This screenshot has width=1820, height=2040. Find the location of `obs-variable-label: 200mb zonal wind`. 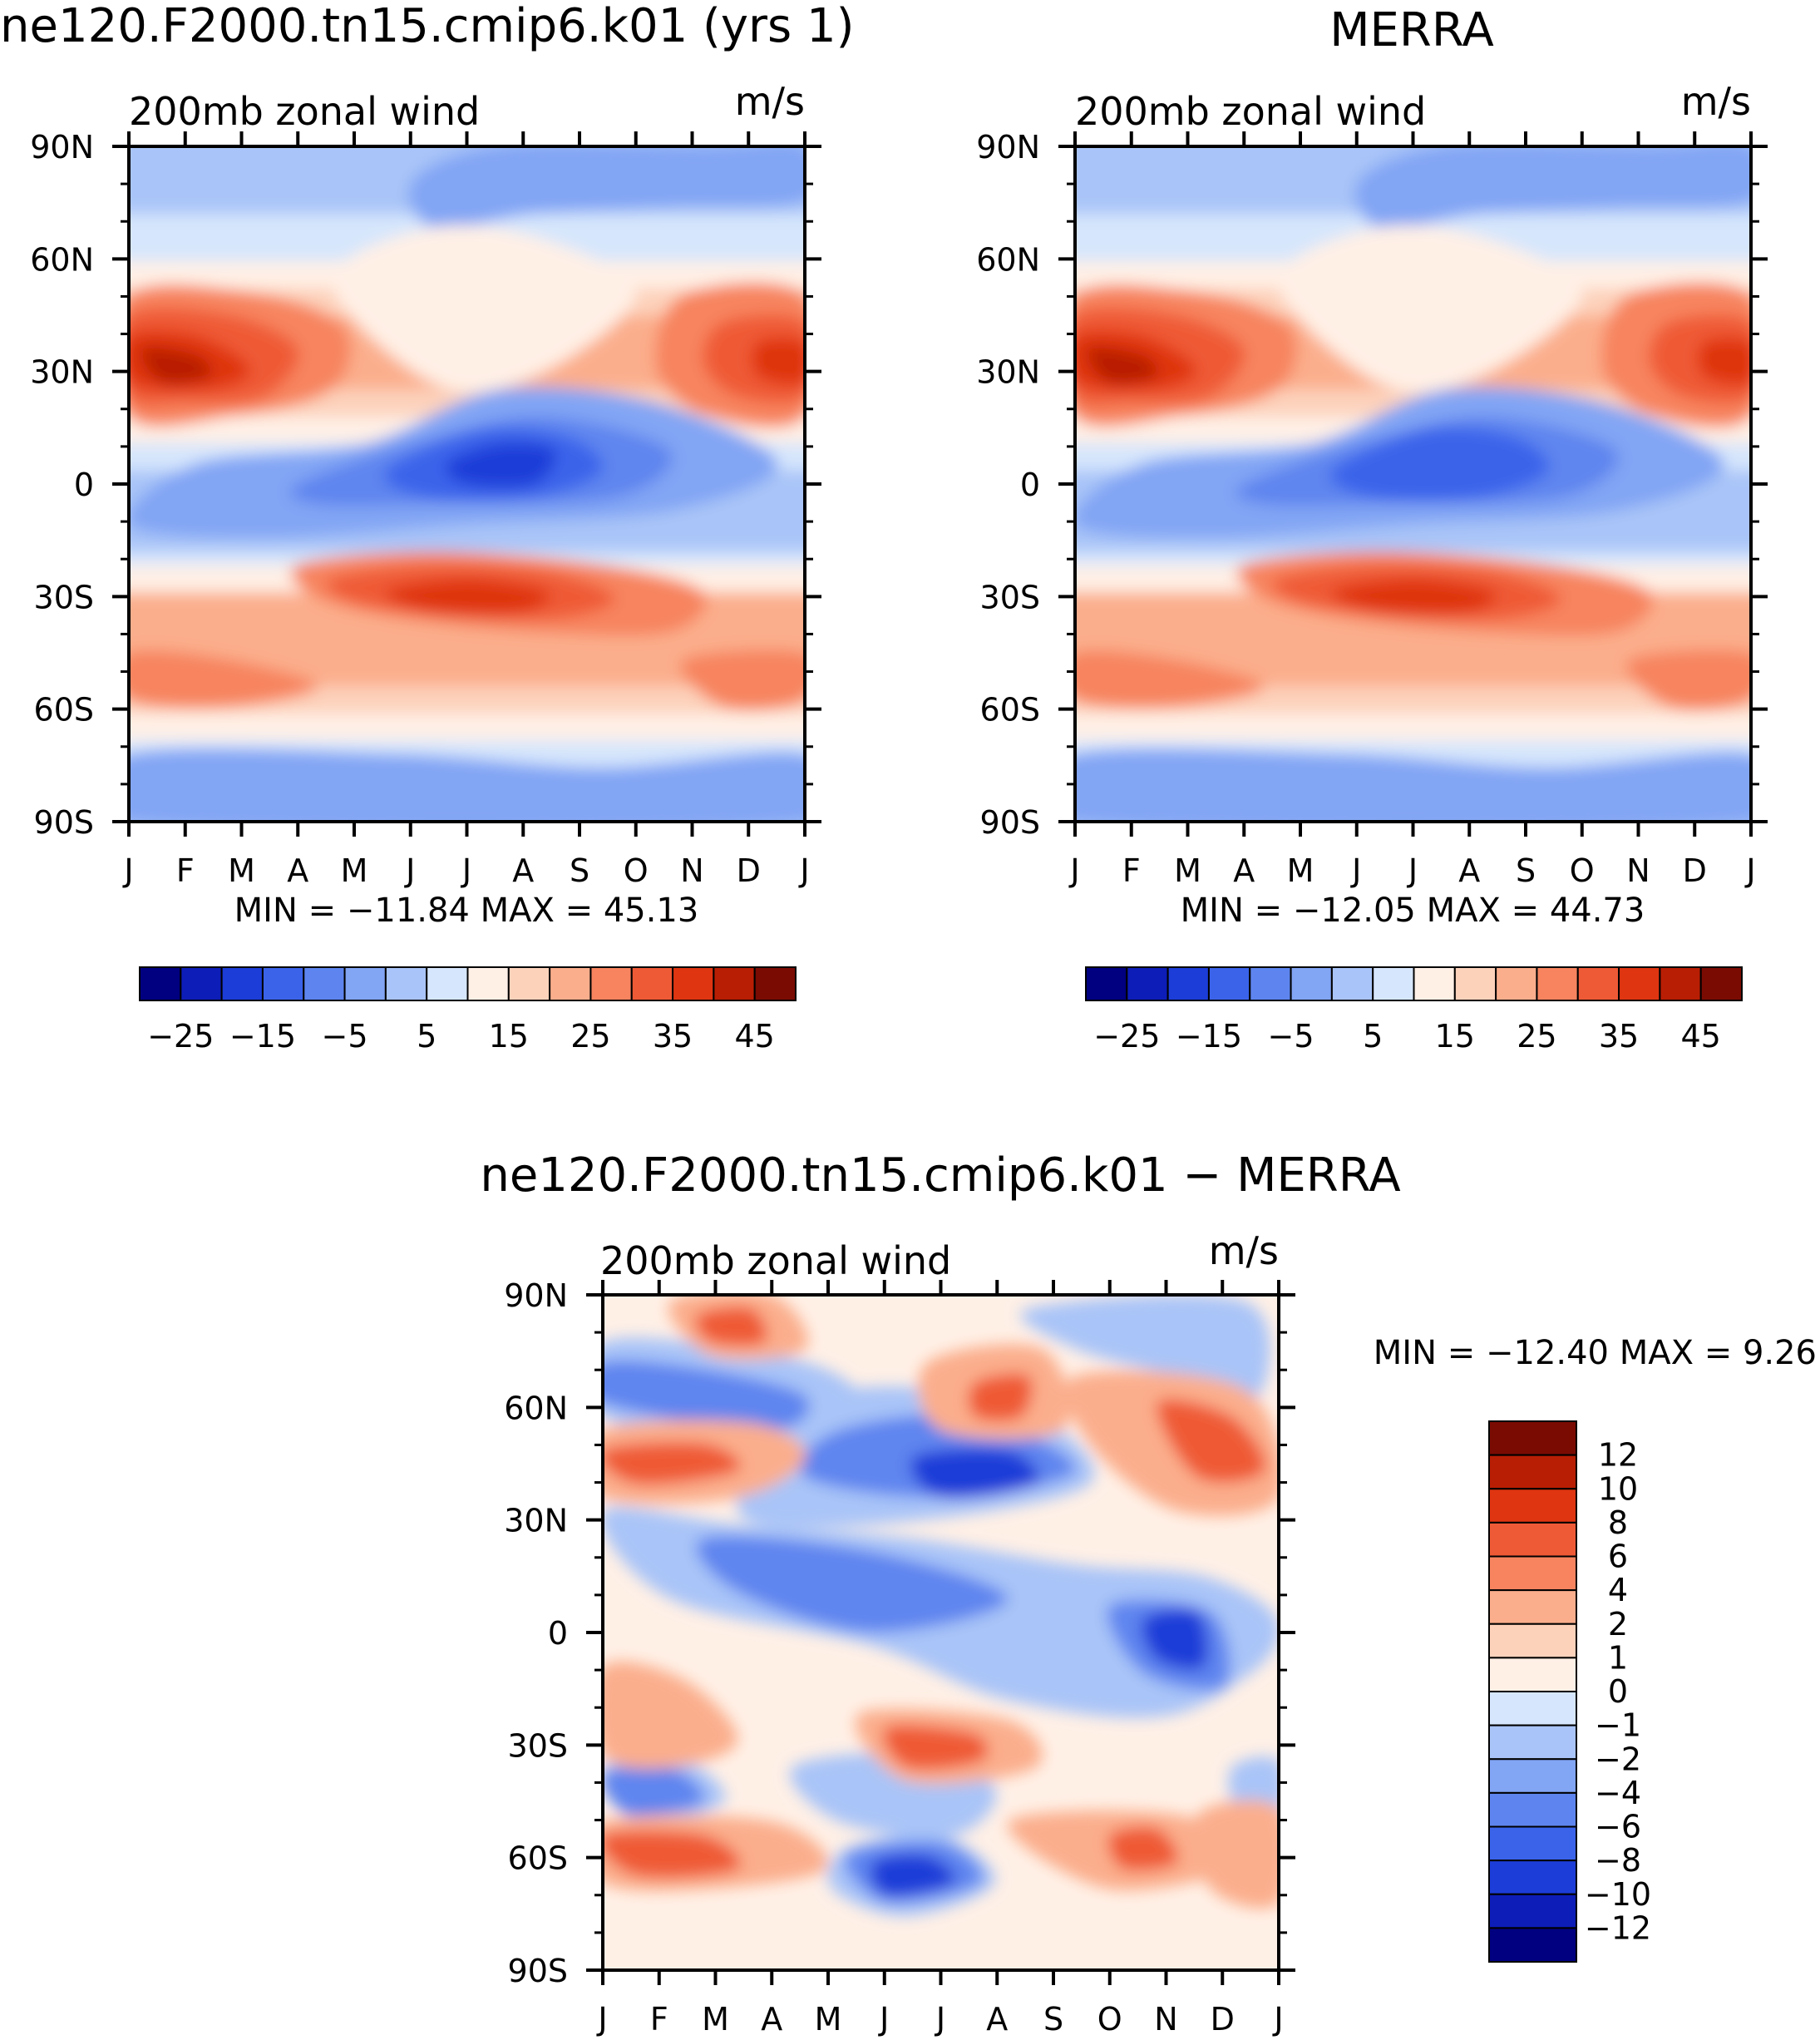

obs-variable-label: 200mb zonal wind is located at coordinates (1250, 111).